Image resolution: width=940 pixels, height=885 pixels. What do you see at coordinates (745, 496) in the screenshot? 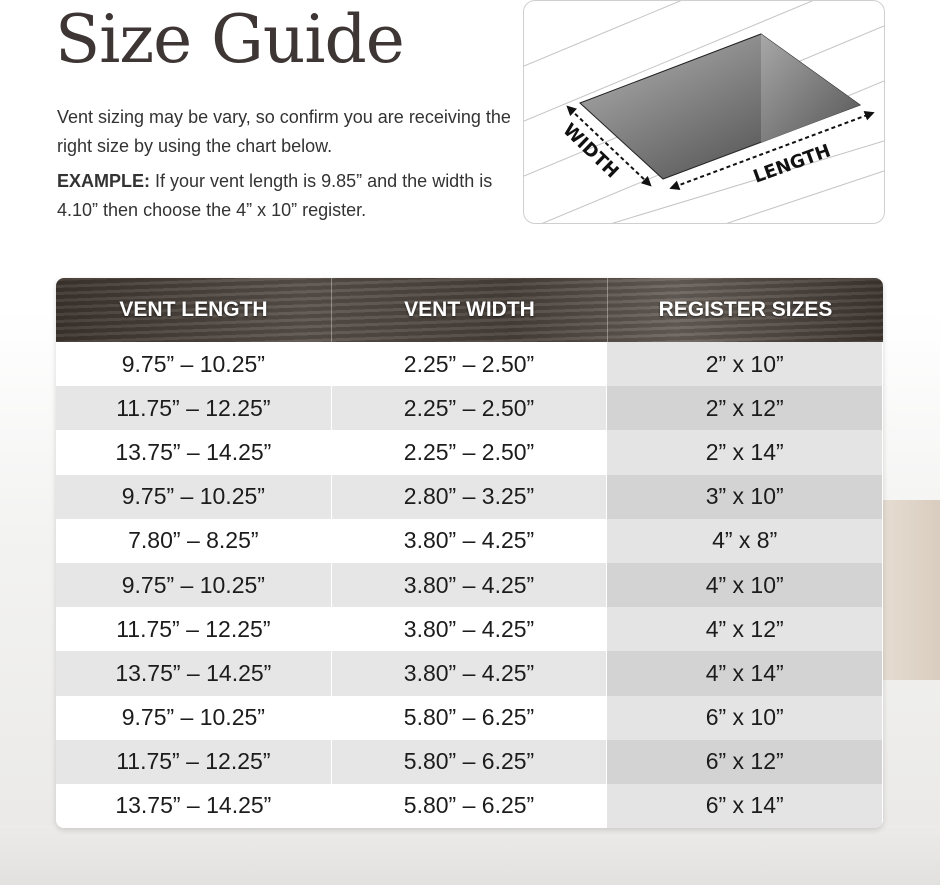
I see `register-size-cell: 3” x 10”` at bounding box center [745, 496].